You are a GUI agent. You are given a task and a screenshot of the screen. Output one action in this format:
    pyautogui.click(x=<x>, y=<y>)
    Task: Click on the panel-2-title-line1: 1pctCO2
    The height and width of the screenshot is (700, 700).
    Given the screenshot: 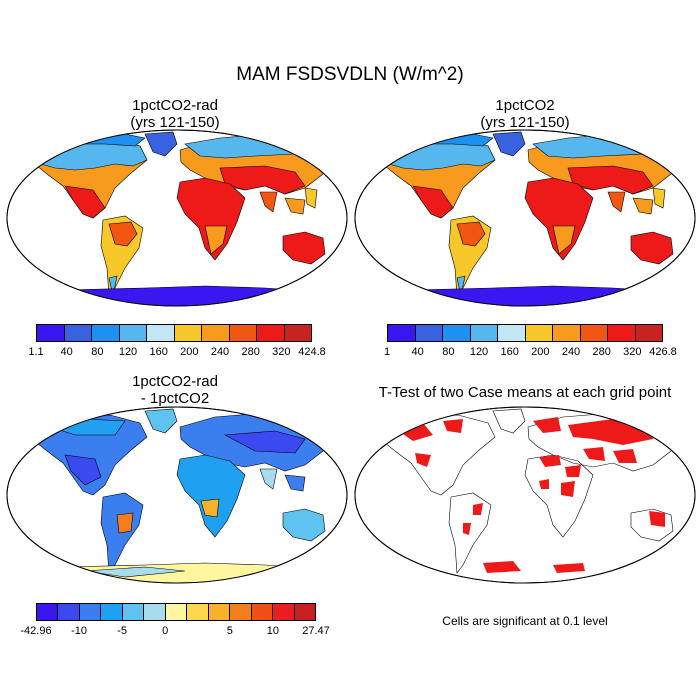 What is the action you would take?
    pyautogui.click(x=525, y=105)
    